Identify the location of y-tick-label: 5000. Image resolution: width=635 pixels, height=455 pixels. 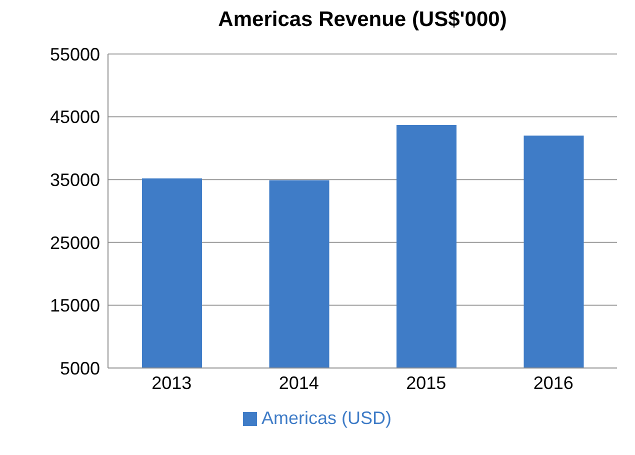
(80, 368).